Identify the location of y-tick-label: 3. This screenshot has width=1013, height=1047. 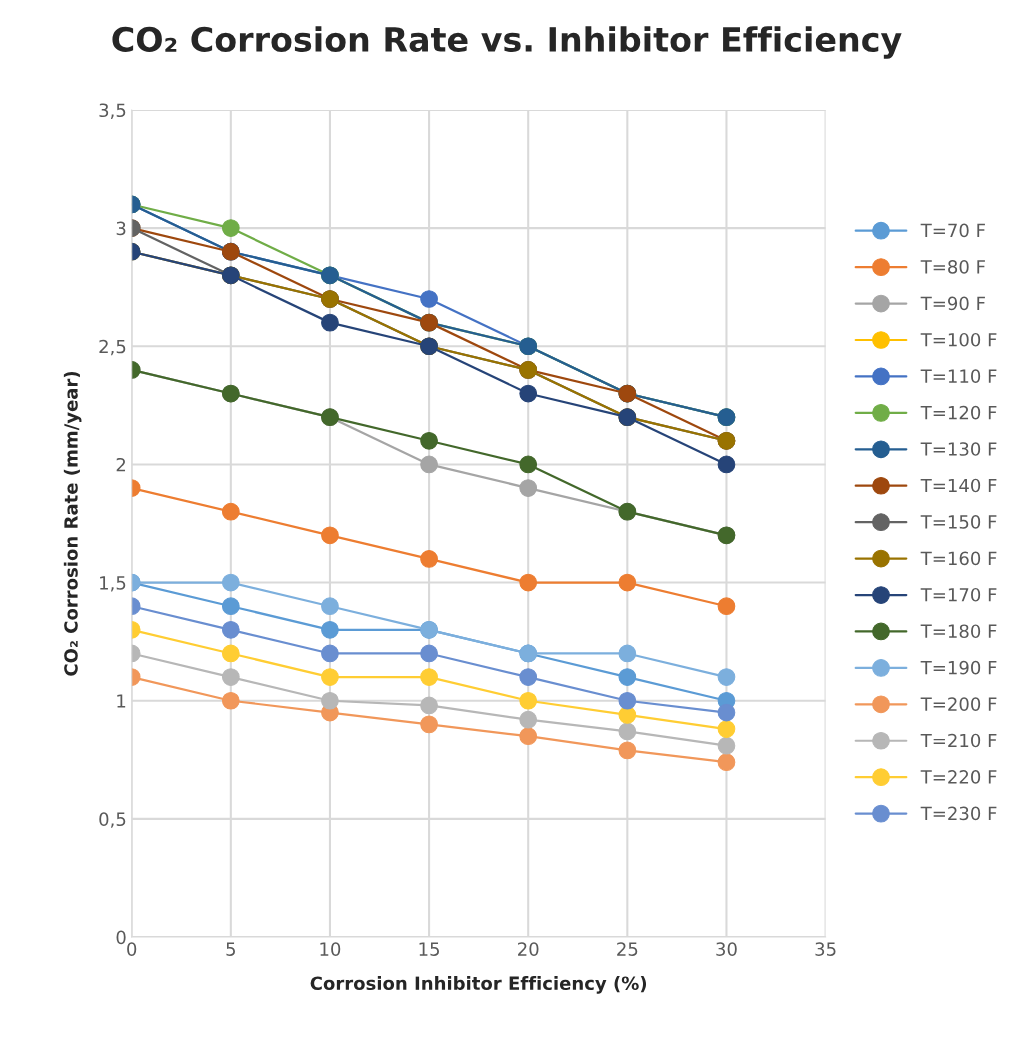
(121, 228).